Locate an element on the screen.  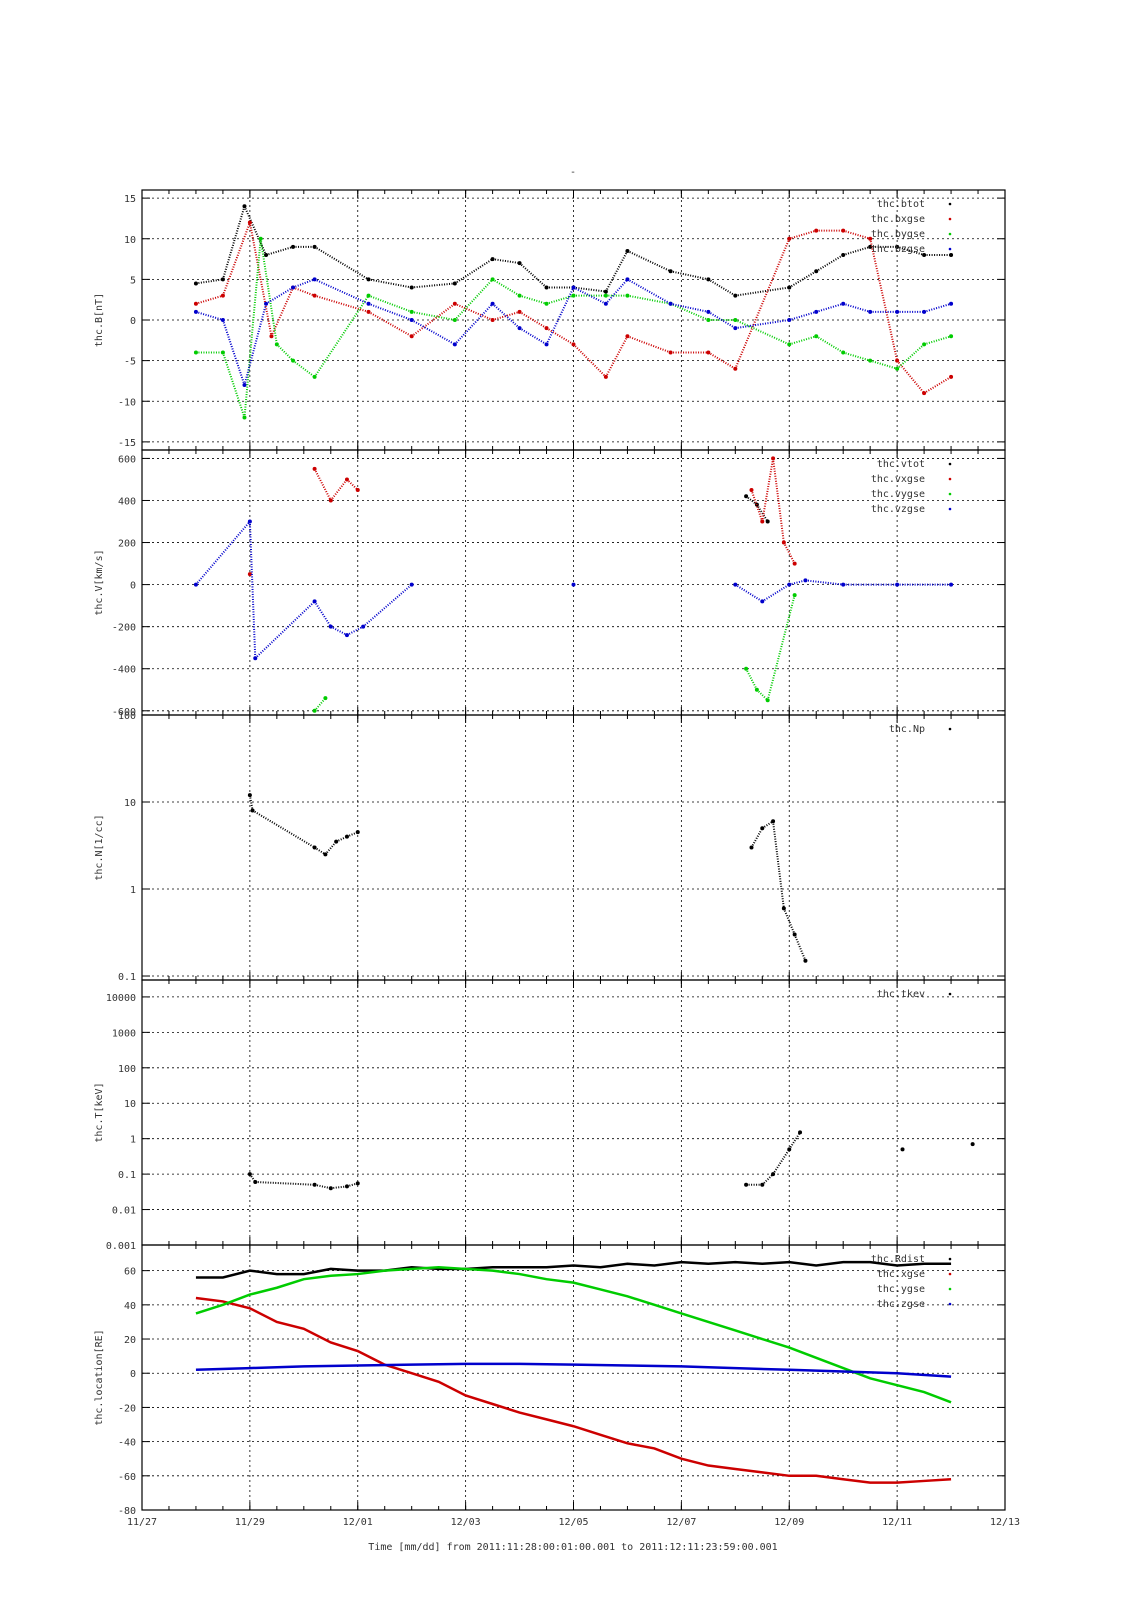
y-tick-label: 10 is located at coordinates (130, 803).